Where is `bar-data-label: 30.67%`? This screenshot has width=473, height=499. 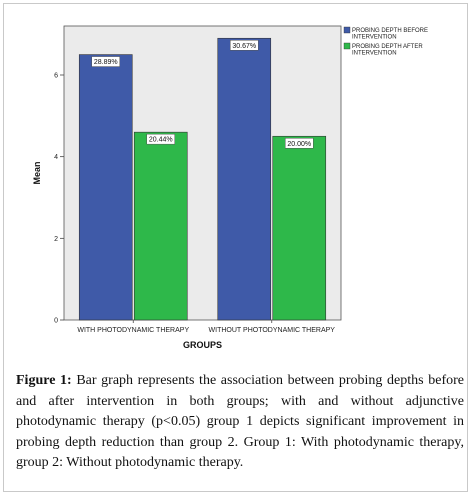
bar-data-label: 30.67% is located at coordinates (244, 46).